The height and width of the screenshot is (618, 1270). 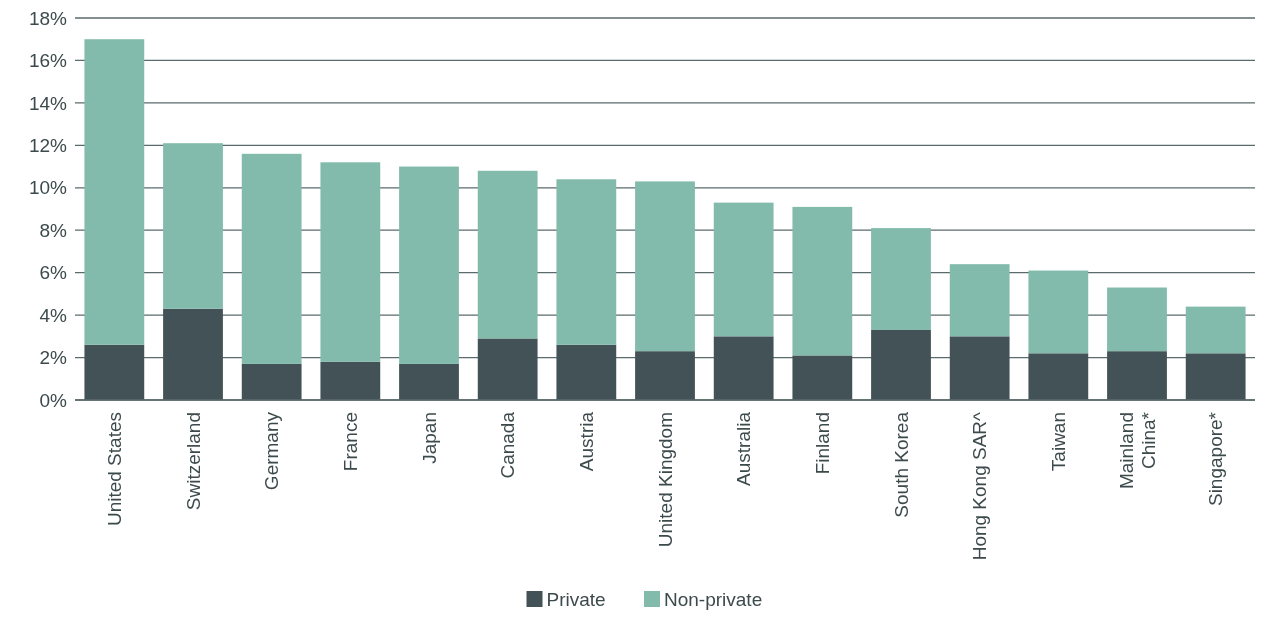 I want to click on x-tick-label: United Kingdom, so click(x=665, y=480).